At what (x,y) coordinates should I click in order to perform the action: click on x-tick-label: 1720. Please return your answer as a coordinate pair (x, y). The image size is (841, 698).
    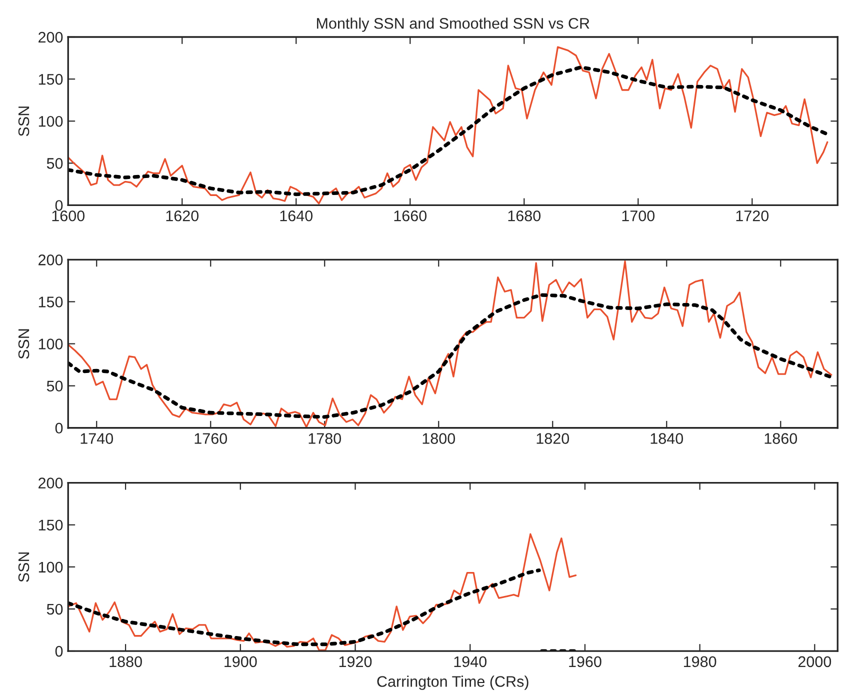
    Looking at the image, I should click on (752, 216).